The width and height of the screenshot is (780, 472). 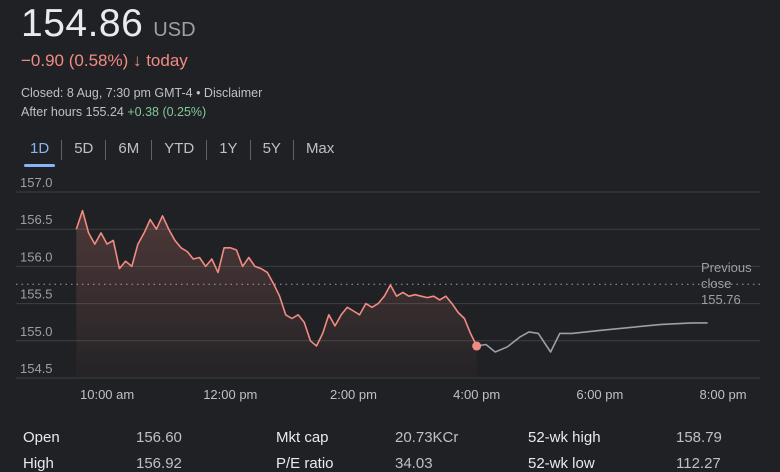 I want to click on range-tabs: 1D 5D 6M YTD 1Y 5Y Max, so click(x=182, y=151).